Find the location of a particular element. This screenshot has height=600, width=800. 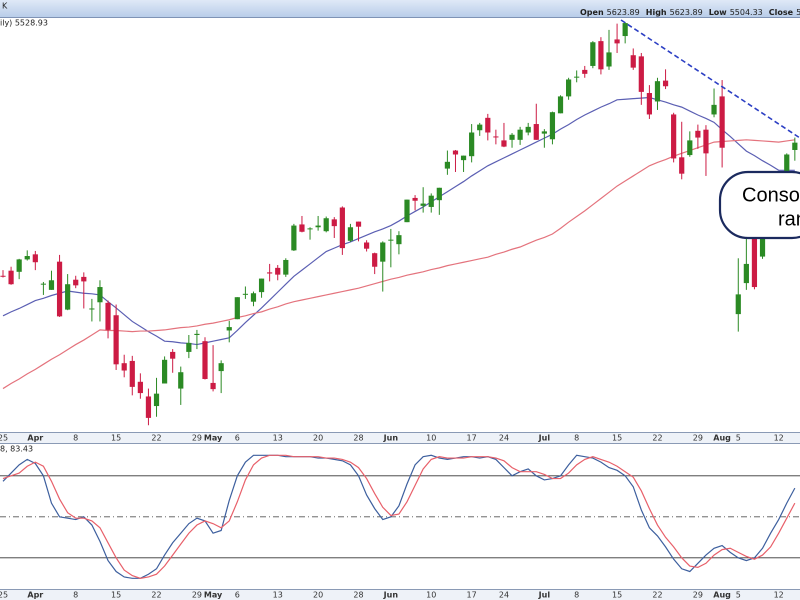

x-tick-label: May is located at coordinates (213, 595).